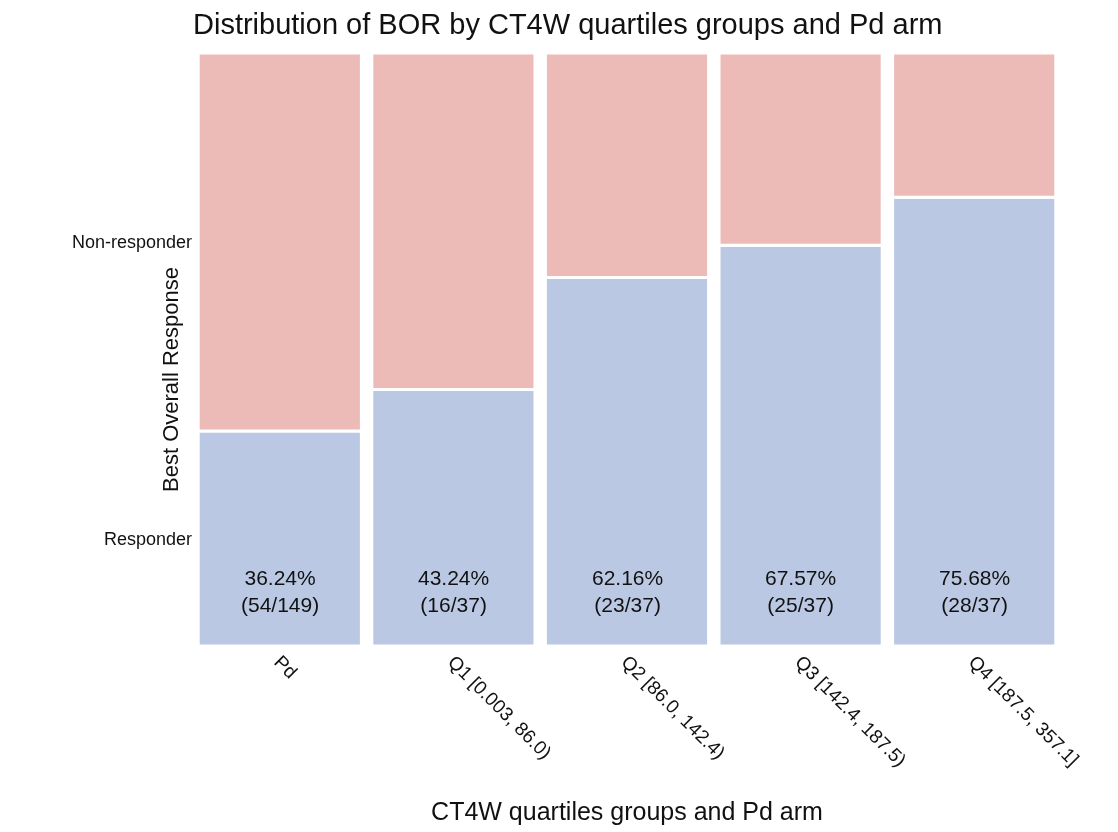 The width and height of the screenshot is (1118, 832). Describe the element at coordinates (280, 591) in the screenshot. I see `data-label: 36.24% (54/149)` at that location.